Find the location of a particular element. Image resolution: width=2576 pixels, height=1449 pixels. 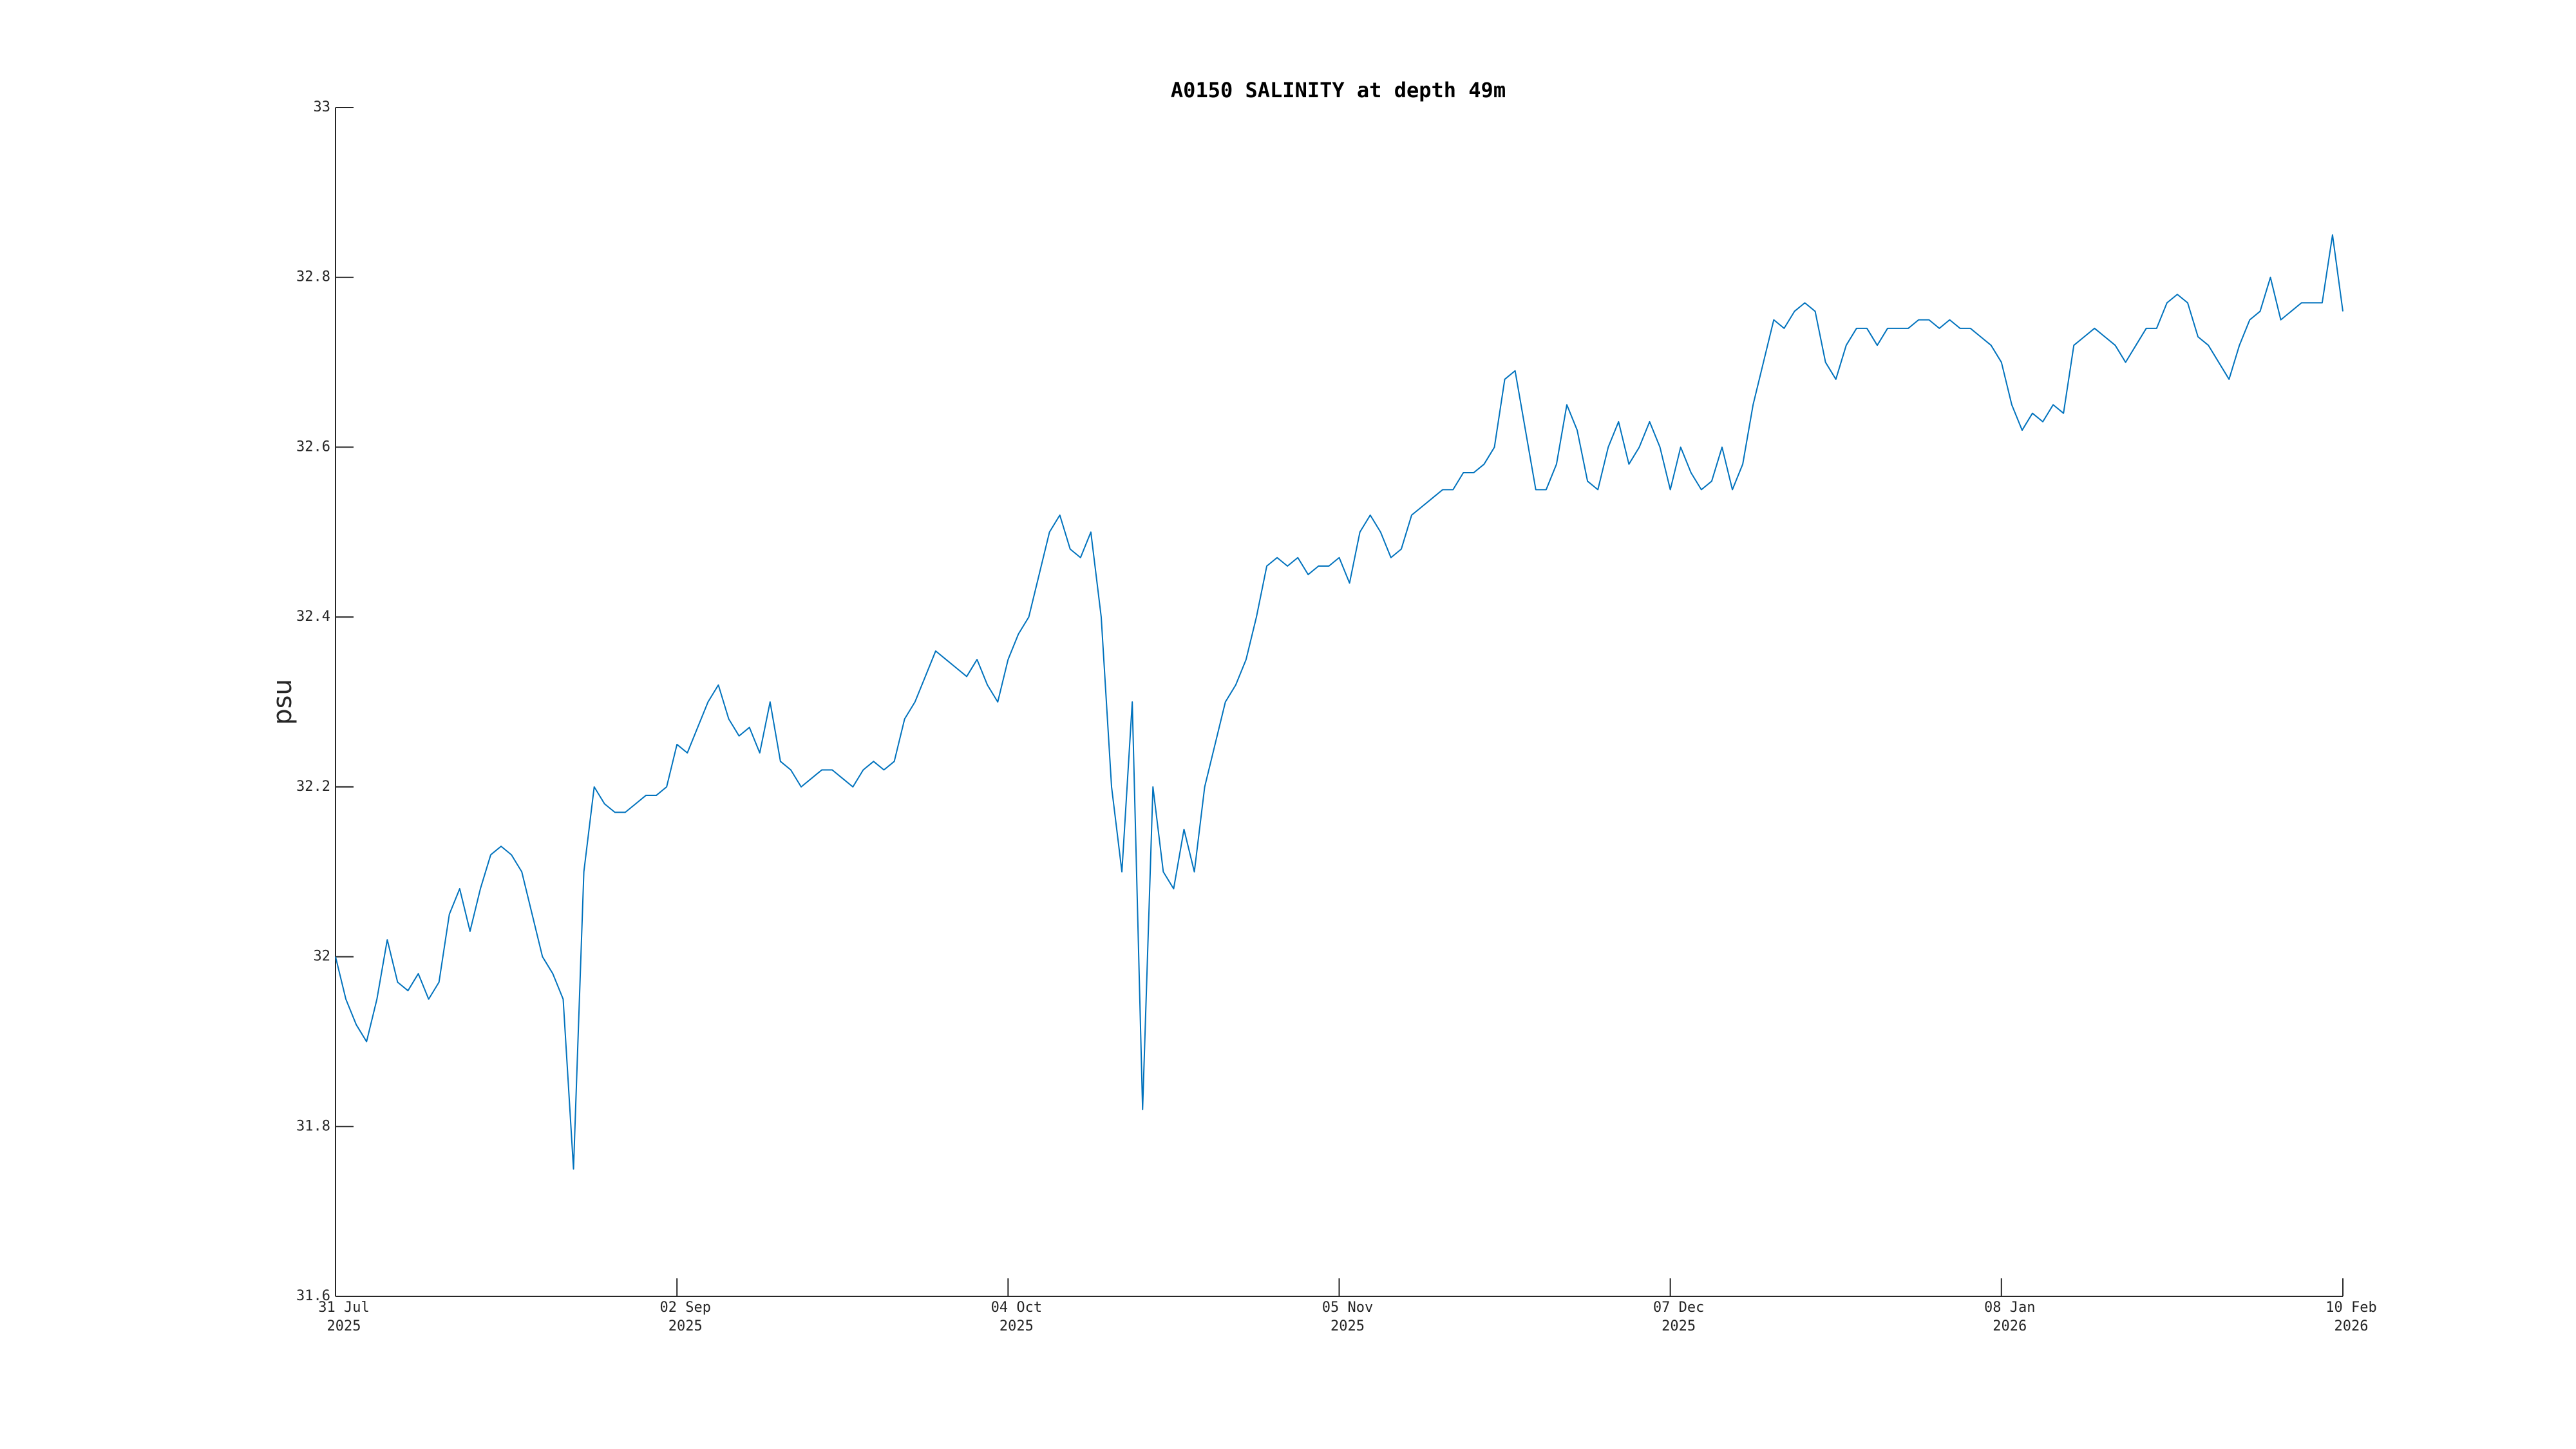

chart-title: A0150 SALINITY at depth 49m is located at coordinates (1339, 90).